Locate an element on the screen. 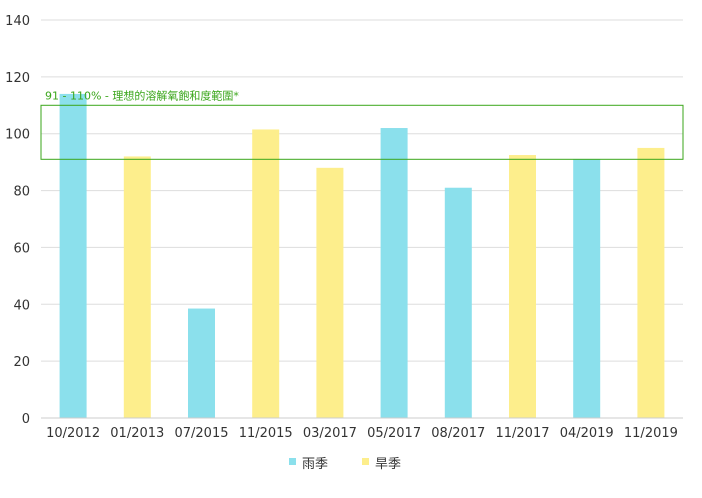 The height and width of the screenshot is (498, 702). target-range-rect is located at coordinates (362, 132).